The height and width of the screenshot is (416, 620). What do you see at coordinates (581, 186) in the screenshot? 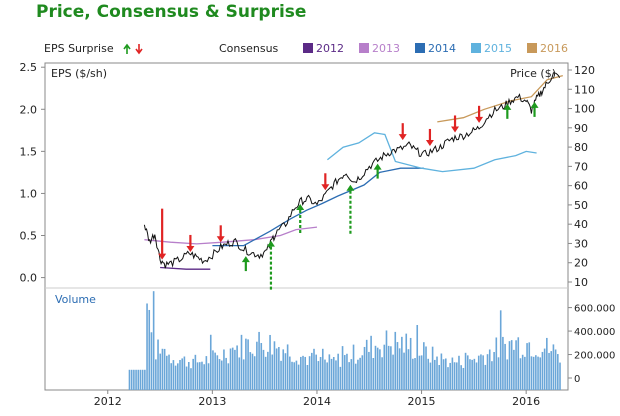
I see `price-tick-label: 60` at bounding box center [581, 186].